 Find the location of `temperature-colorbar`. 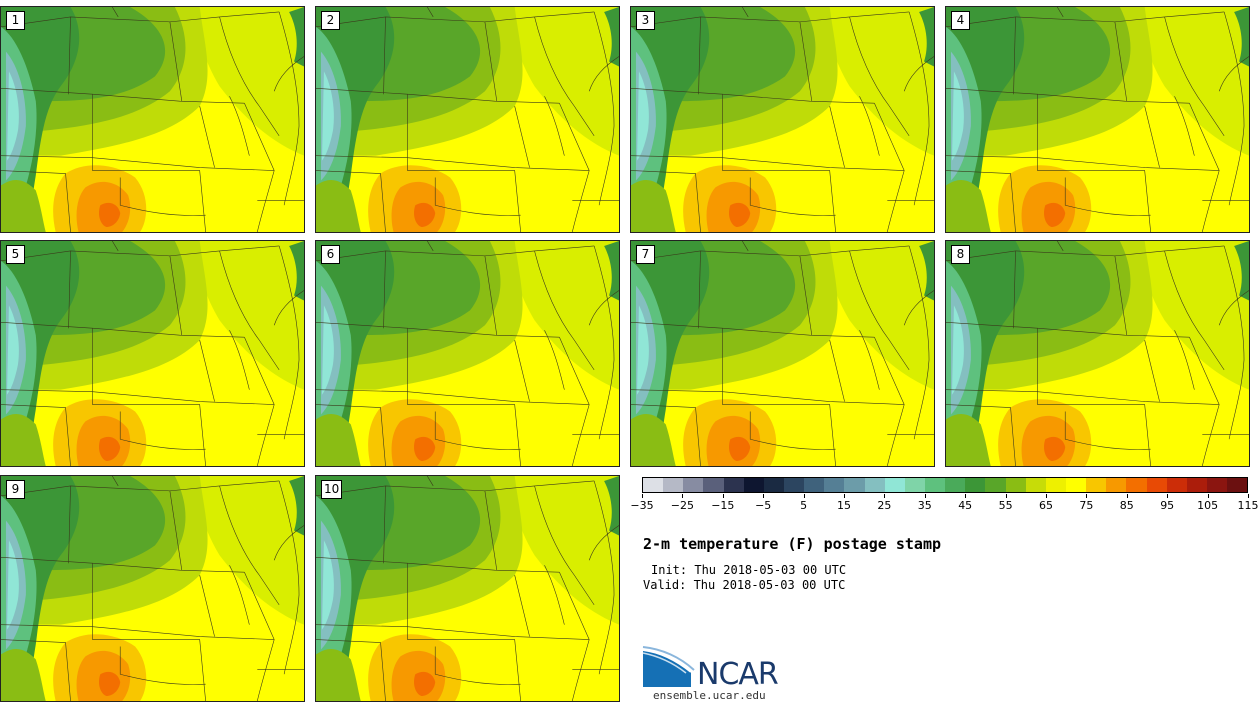

temperature-colorbar is located at coordinates (945, 485).